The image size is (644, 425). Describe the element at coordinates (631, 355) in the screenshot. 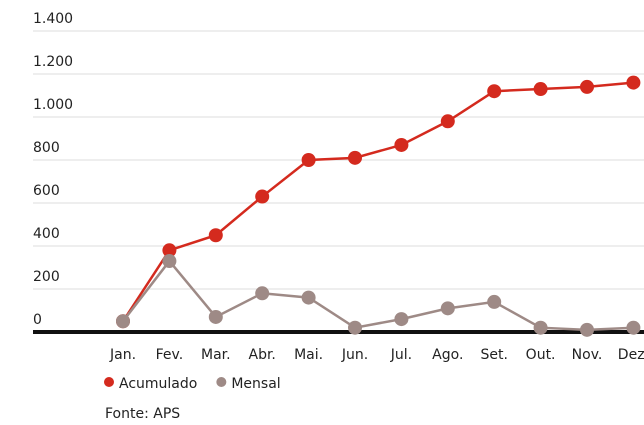

I see `x-tick-label: Dez.` at that location.